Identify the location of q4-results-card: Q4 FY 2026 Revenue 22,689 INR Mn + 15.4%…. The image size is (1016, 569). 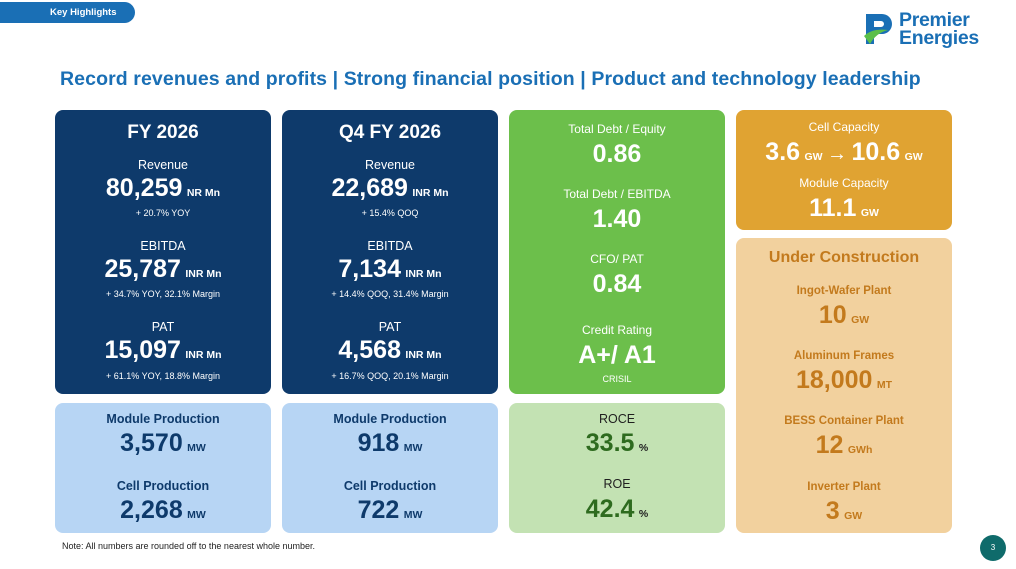
(390, 252).